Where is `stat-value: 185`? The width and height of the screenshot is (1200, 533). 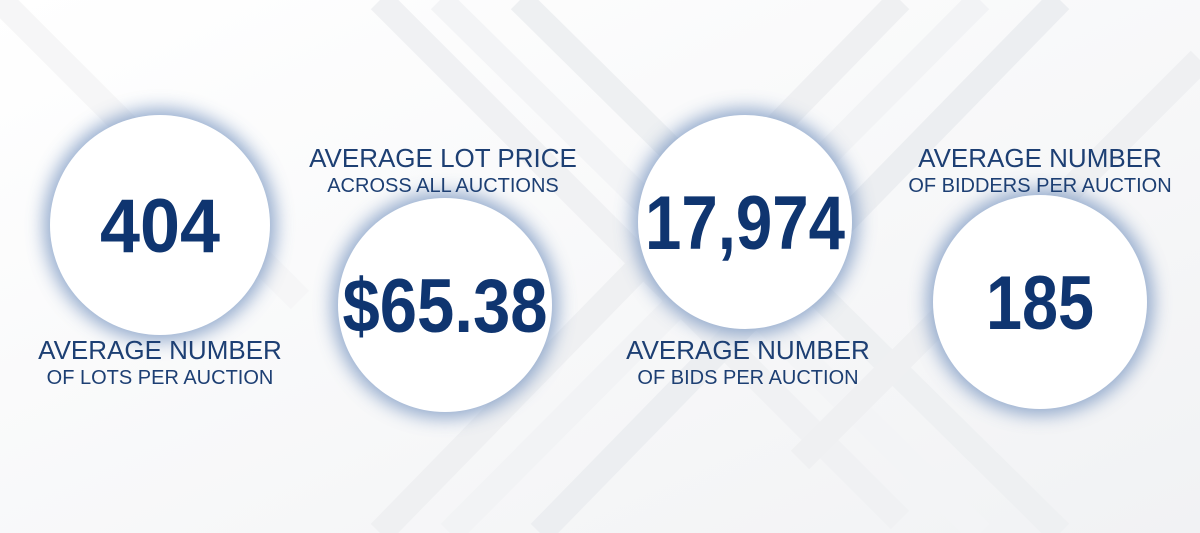 stat-value: 185 is located at coordinates (1040, 303).